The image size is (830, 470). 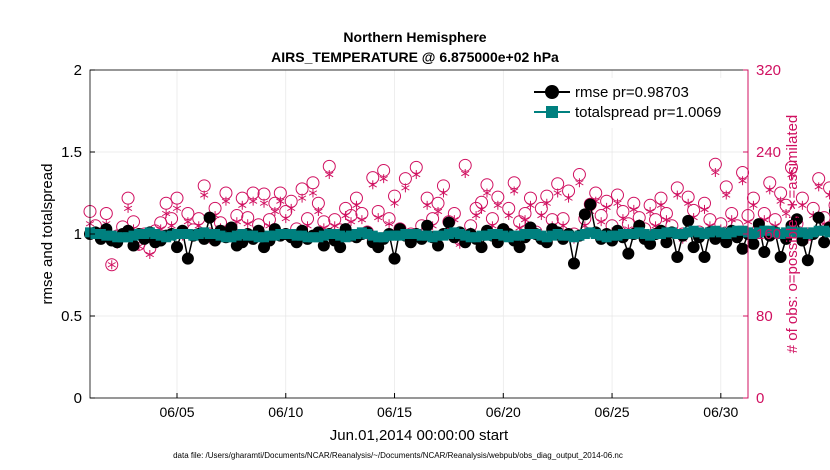 I want to click on y-axis-label-right: # of obs: o=possible; ∗=assimilated, so click(x=792, y=234).